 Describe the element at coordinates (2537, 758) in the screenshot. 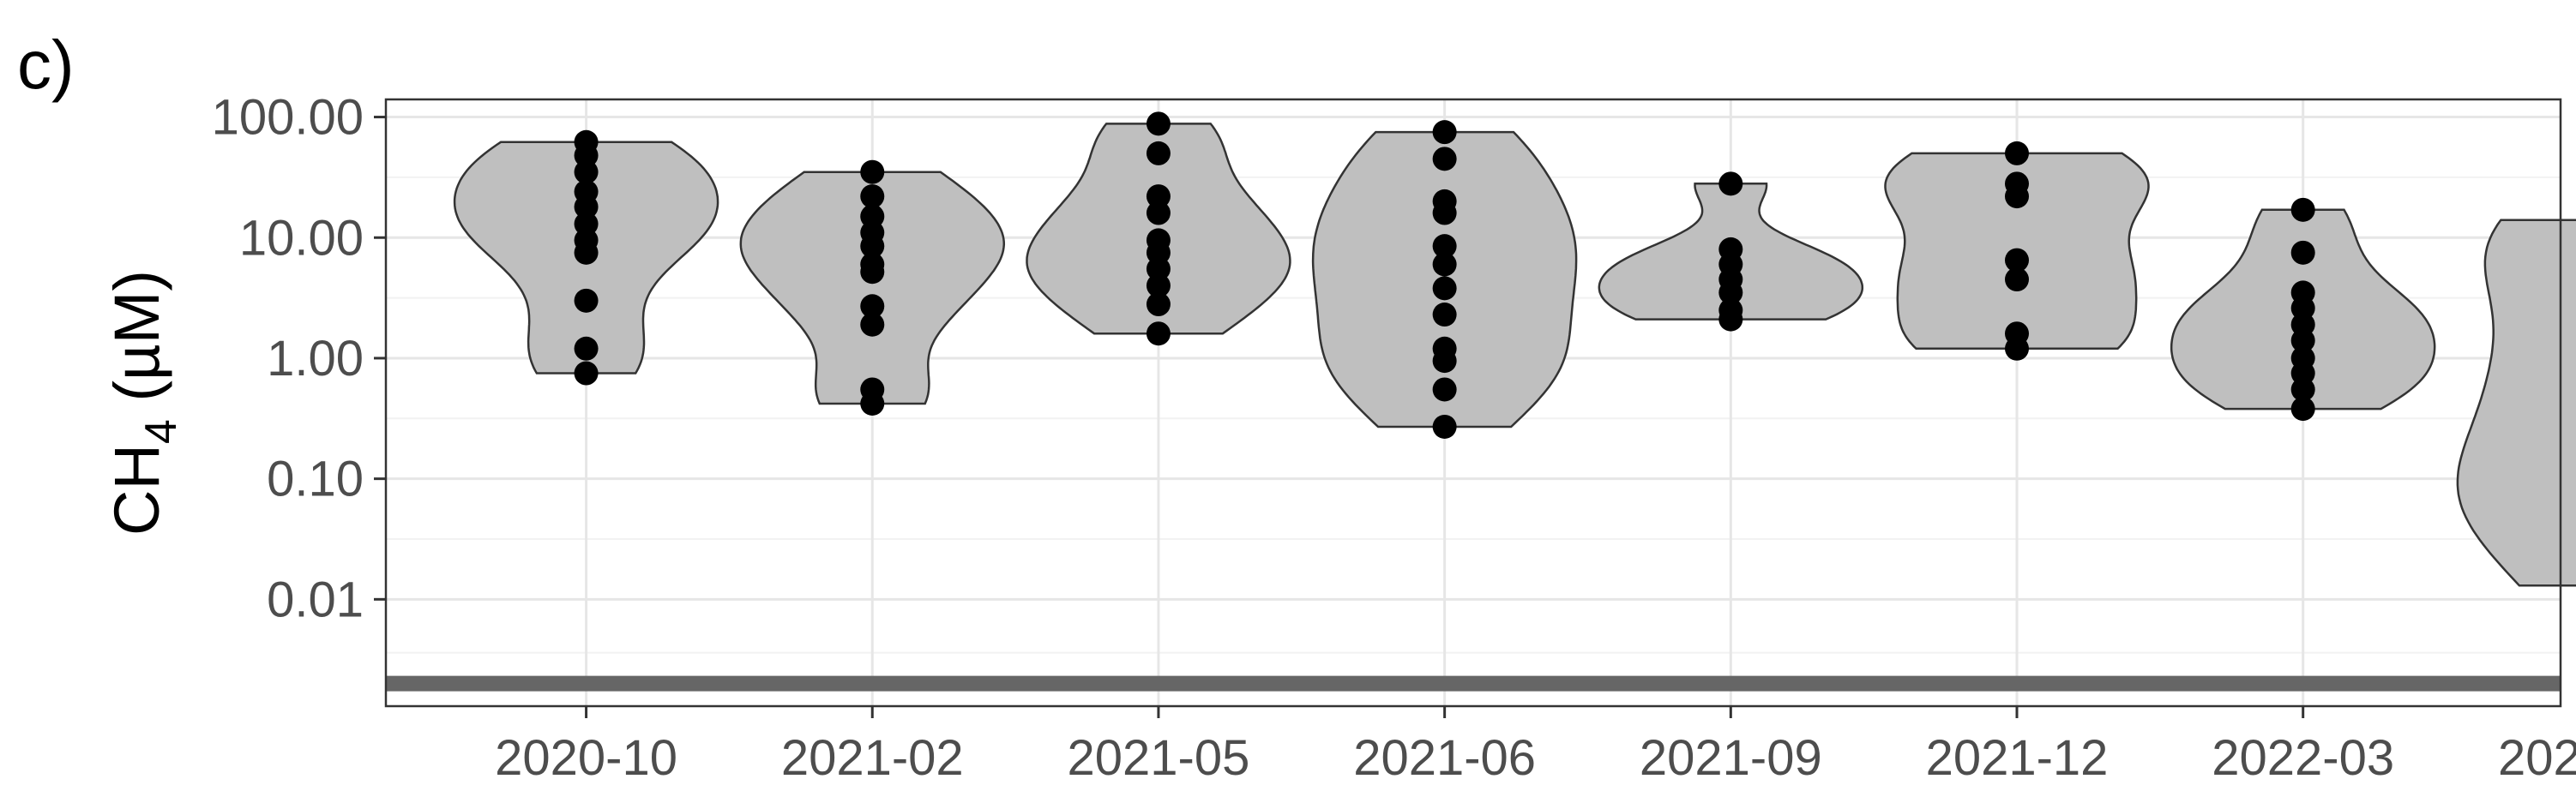

I see `x-tick-label: 2022-10` at that location.